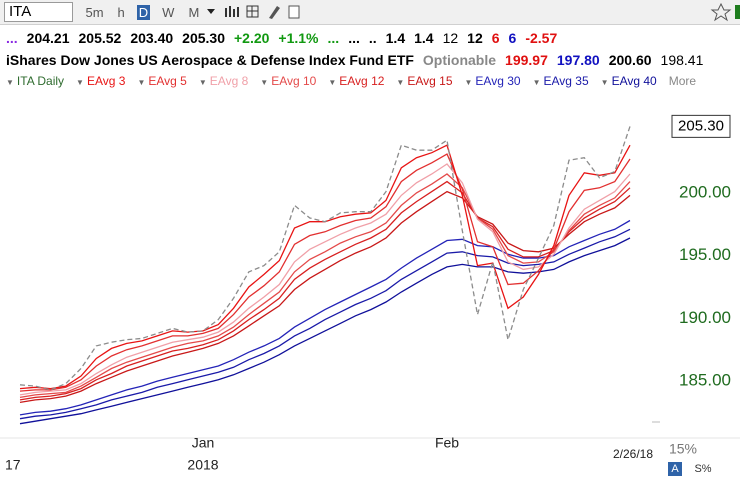 The image size is (740, 479). What do you see at coordinates (275, 12) in the screenshot?
I see `pen-icon` at bounding box center [275, 12].